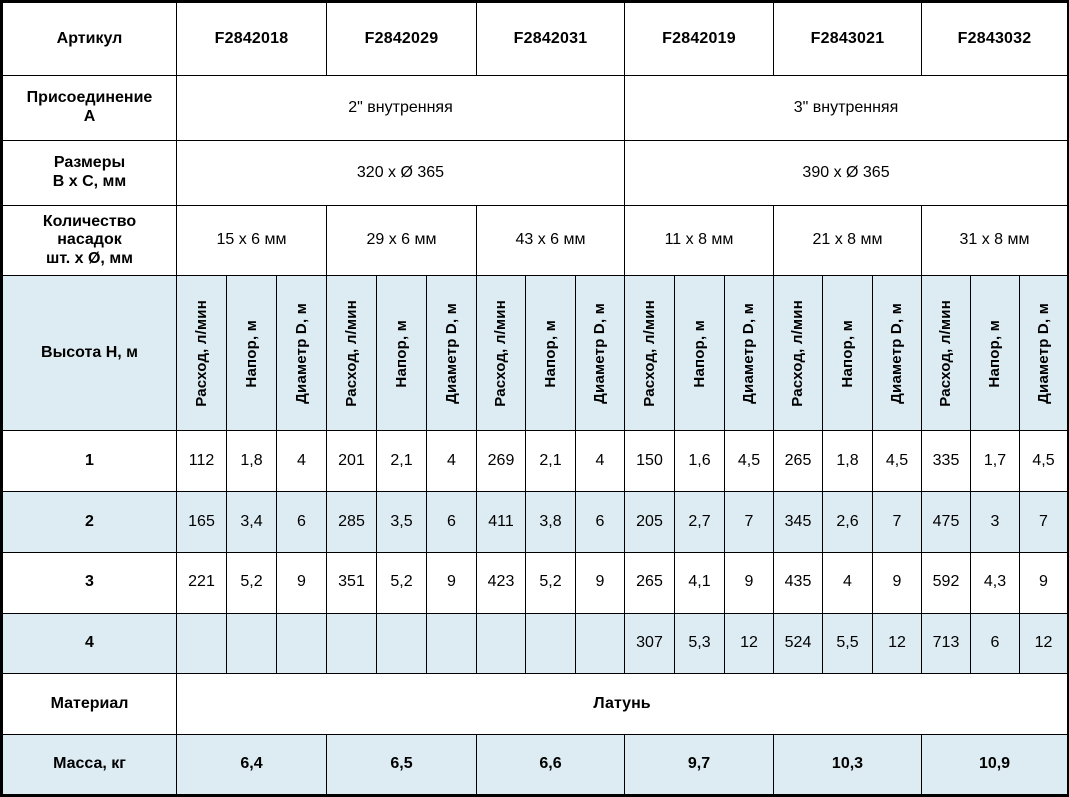 The width and height of the screenshot is (1069, 797). What do you see at coordinates (89, 117) in the screenshot?
I see `row-label-connection-line2: A` at bounding box center [89, 117].